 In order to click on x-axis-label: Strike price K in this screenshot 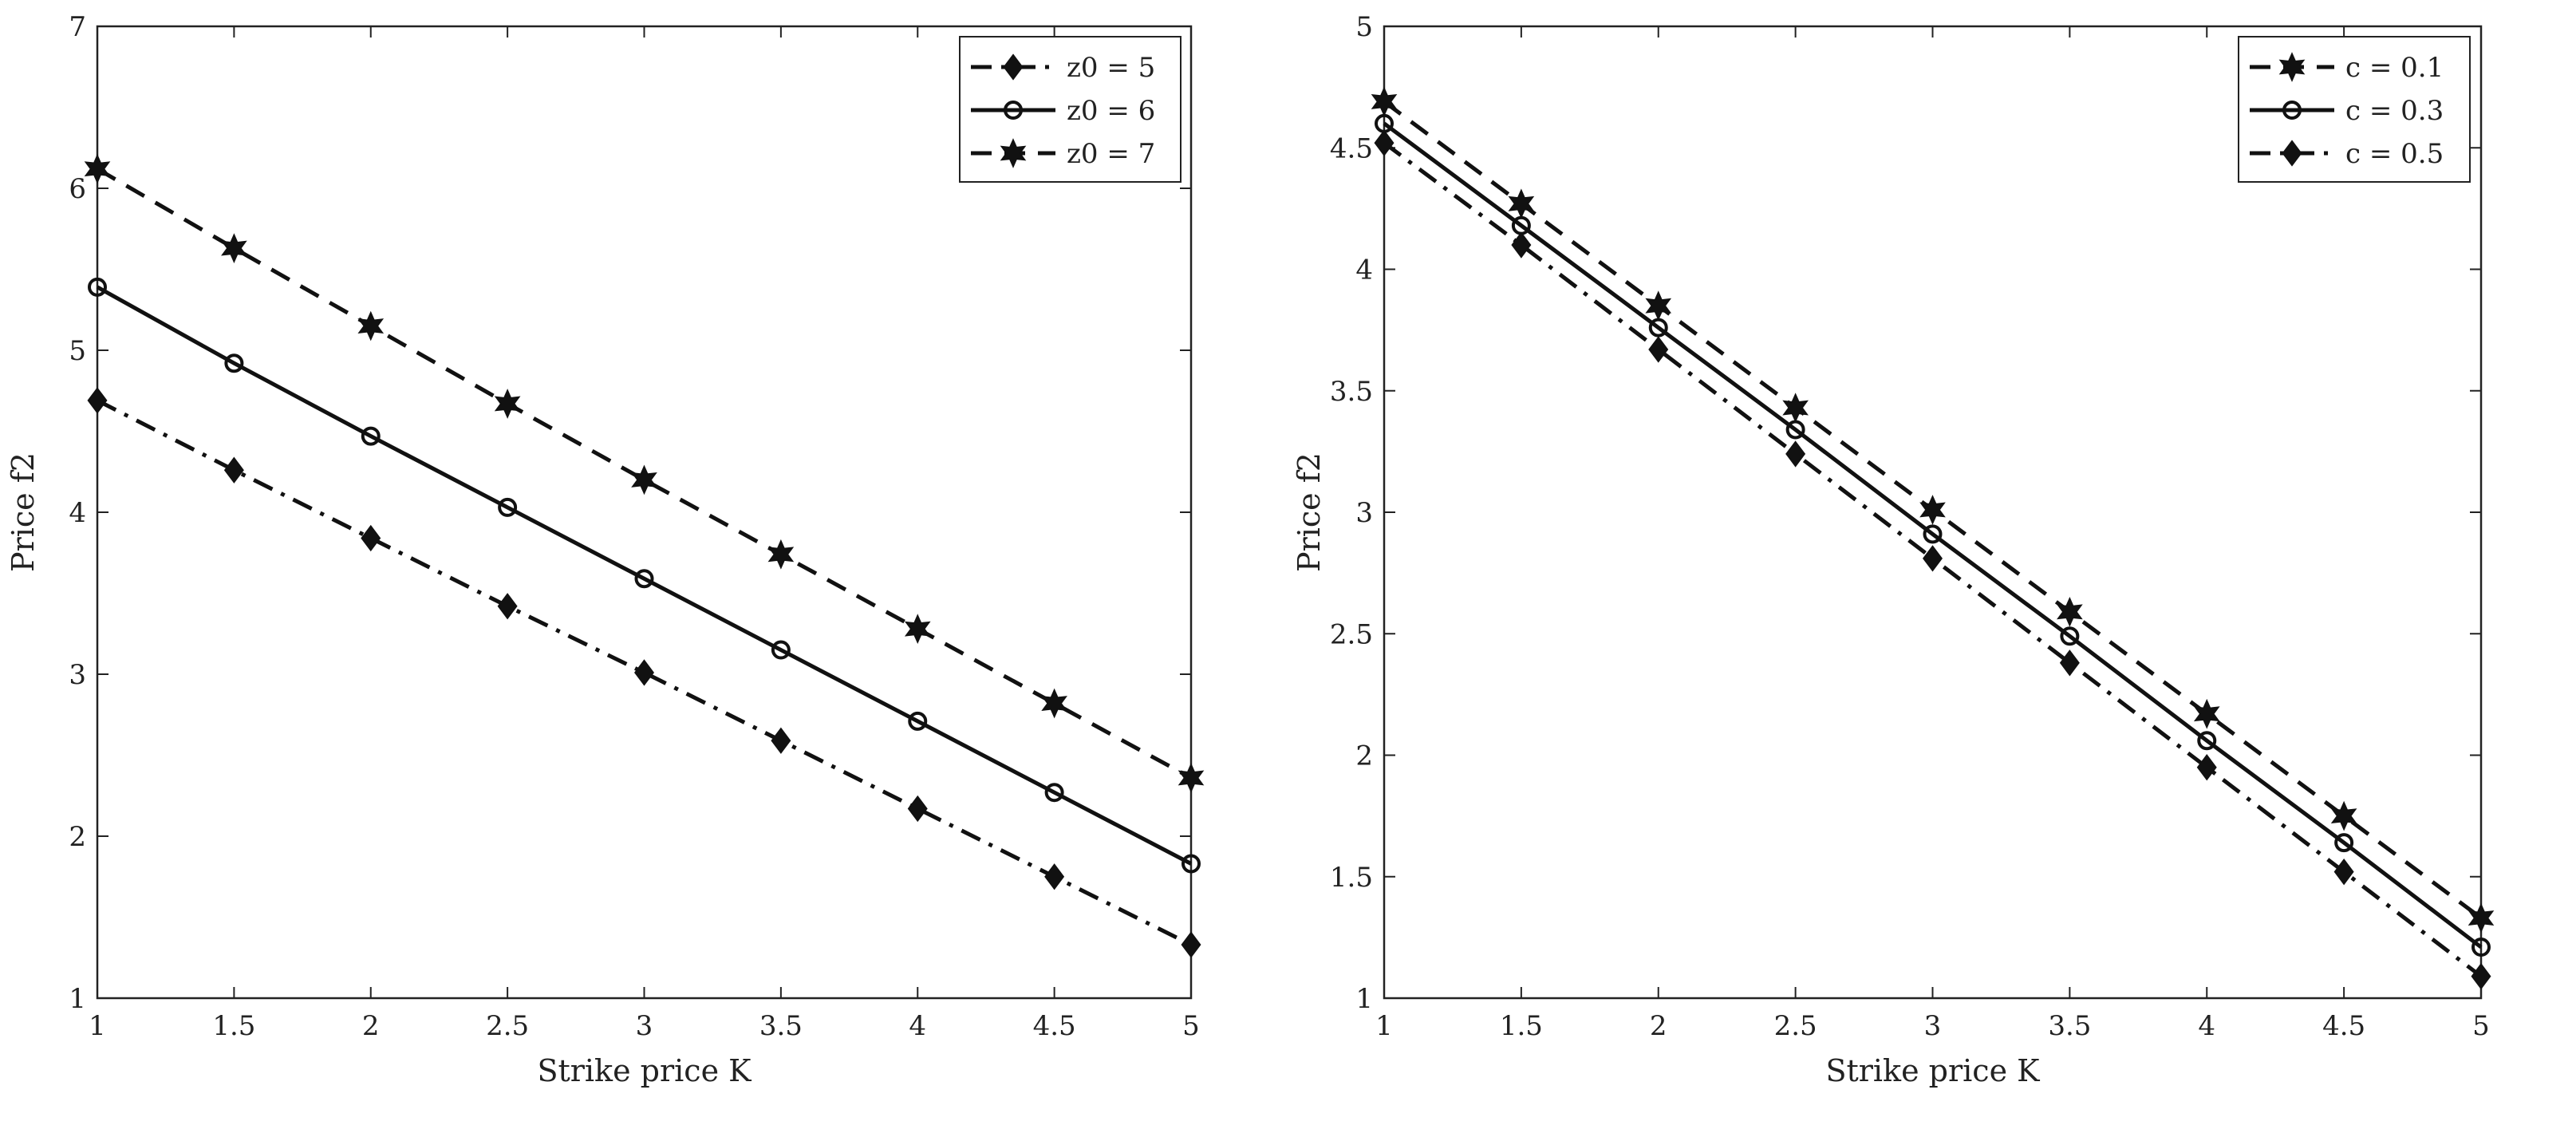, I will do `click(1933, 1070)`.